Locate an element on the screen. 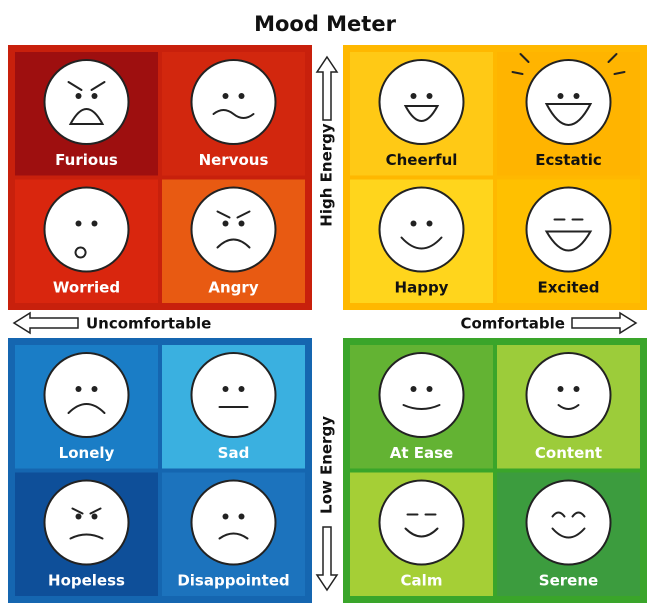  cell-label: At Ease is located at coordinates (421, 453).